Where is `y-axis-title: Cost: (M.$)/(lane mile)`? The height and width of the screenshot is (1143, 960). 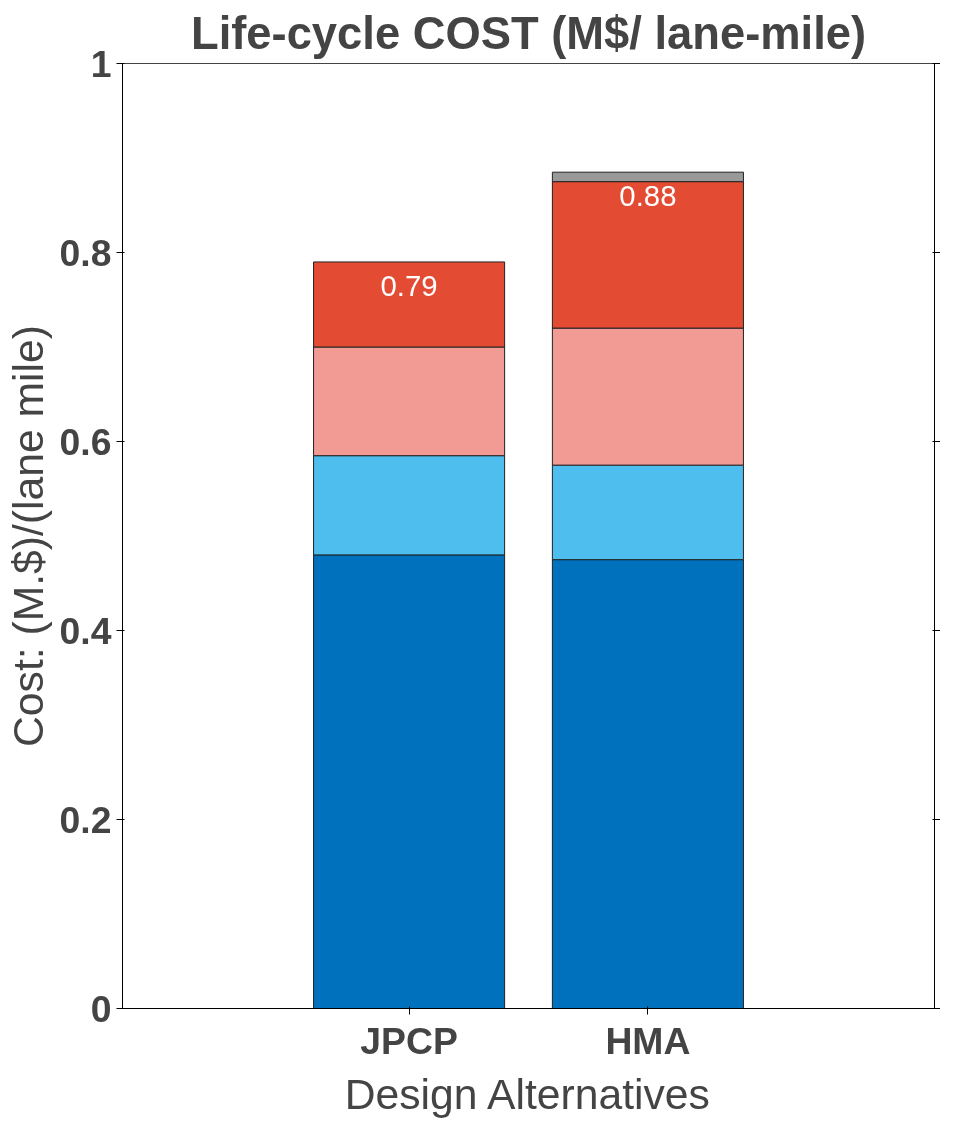 y-axis-title: Cost: (M.$)/(lane mile) is located at coordinates (27, 536).